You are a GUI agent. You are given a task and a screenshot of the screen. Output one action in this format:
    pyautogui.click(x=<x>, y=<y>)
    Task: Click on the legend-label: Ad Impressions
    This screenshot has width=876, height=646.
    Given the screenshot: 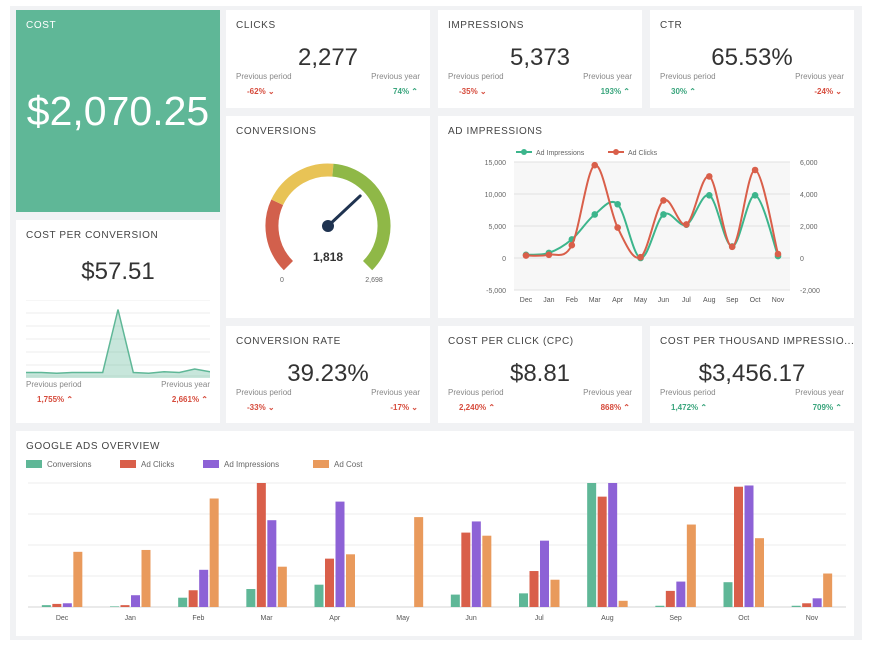 What is the action you would take?
    pyautogui.click(x=560, y=153)
    